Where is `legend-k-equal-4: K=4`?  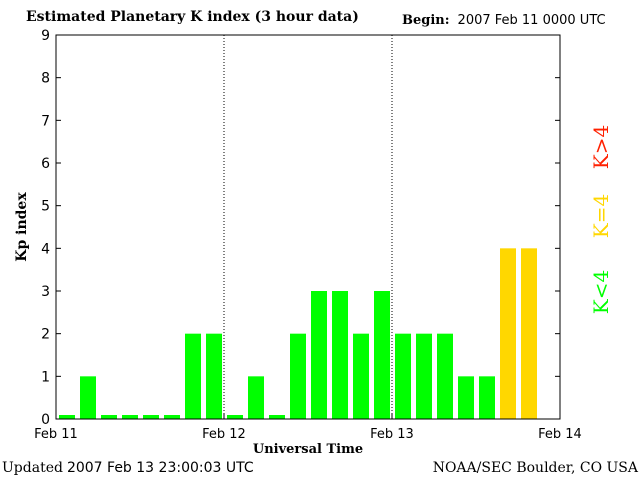
legend-k-equal-4: K=4 is located at coordinates (601, 216).